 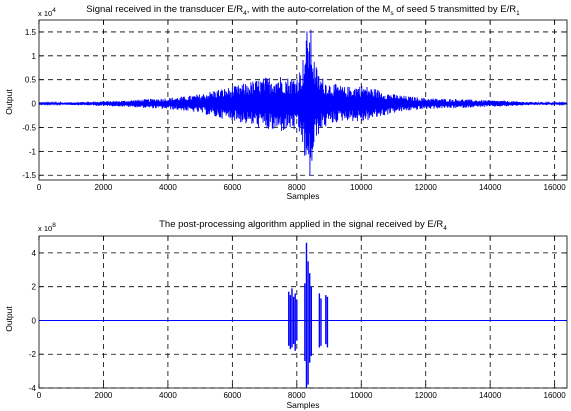 I want to click on top-ytick-label: -1, so click(x=33, y=151).